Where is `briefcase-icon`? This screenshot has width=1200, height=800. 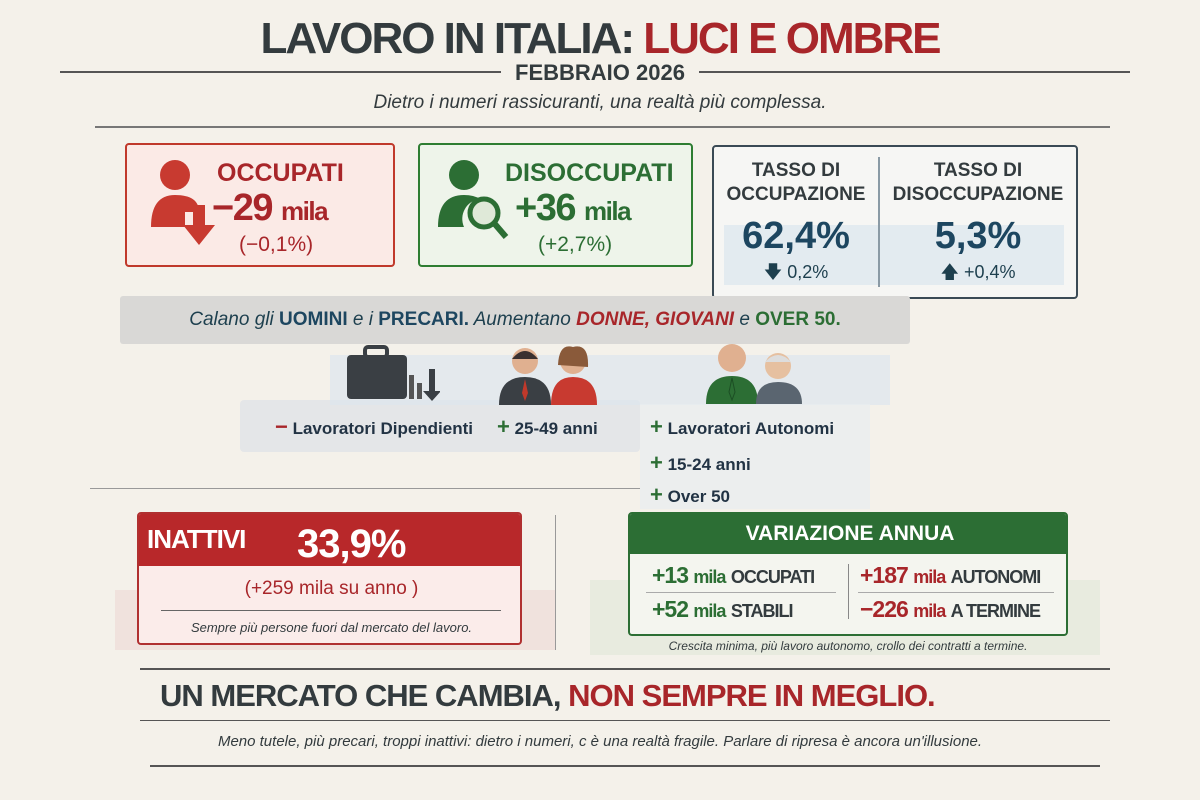 briefcase-icon is located at coordinates (393, 373).